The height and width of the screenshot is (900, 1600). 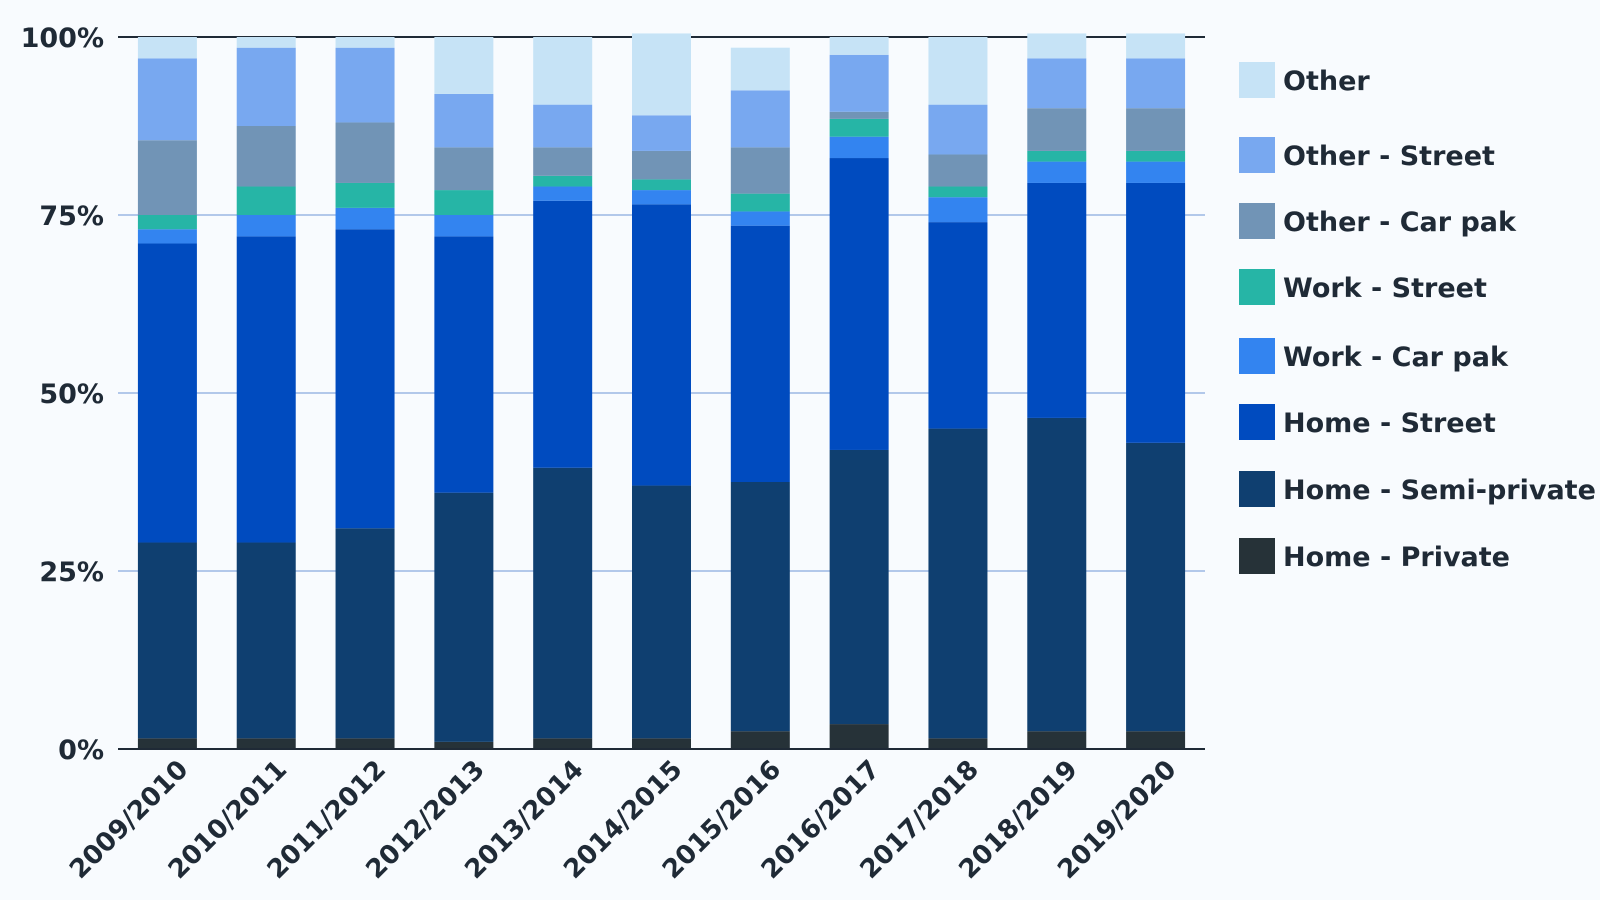 I want to click on legend-item: Work - Street, so click(x=1363, y=287).